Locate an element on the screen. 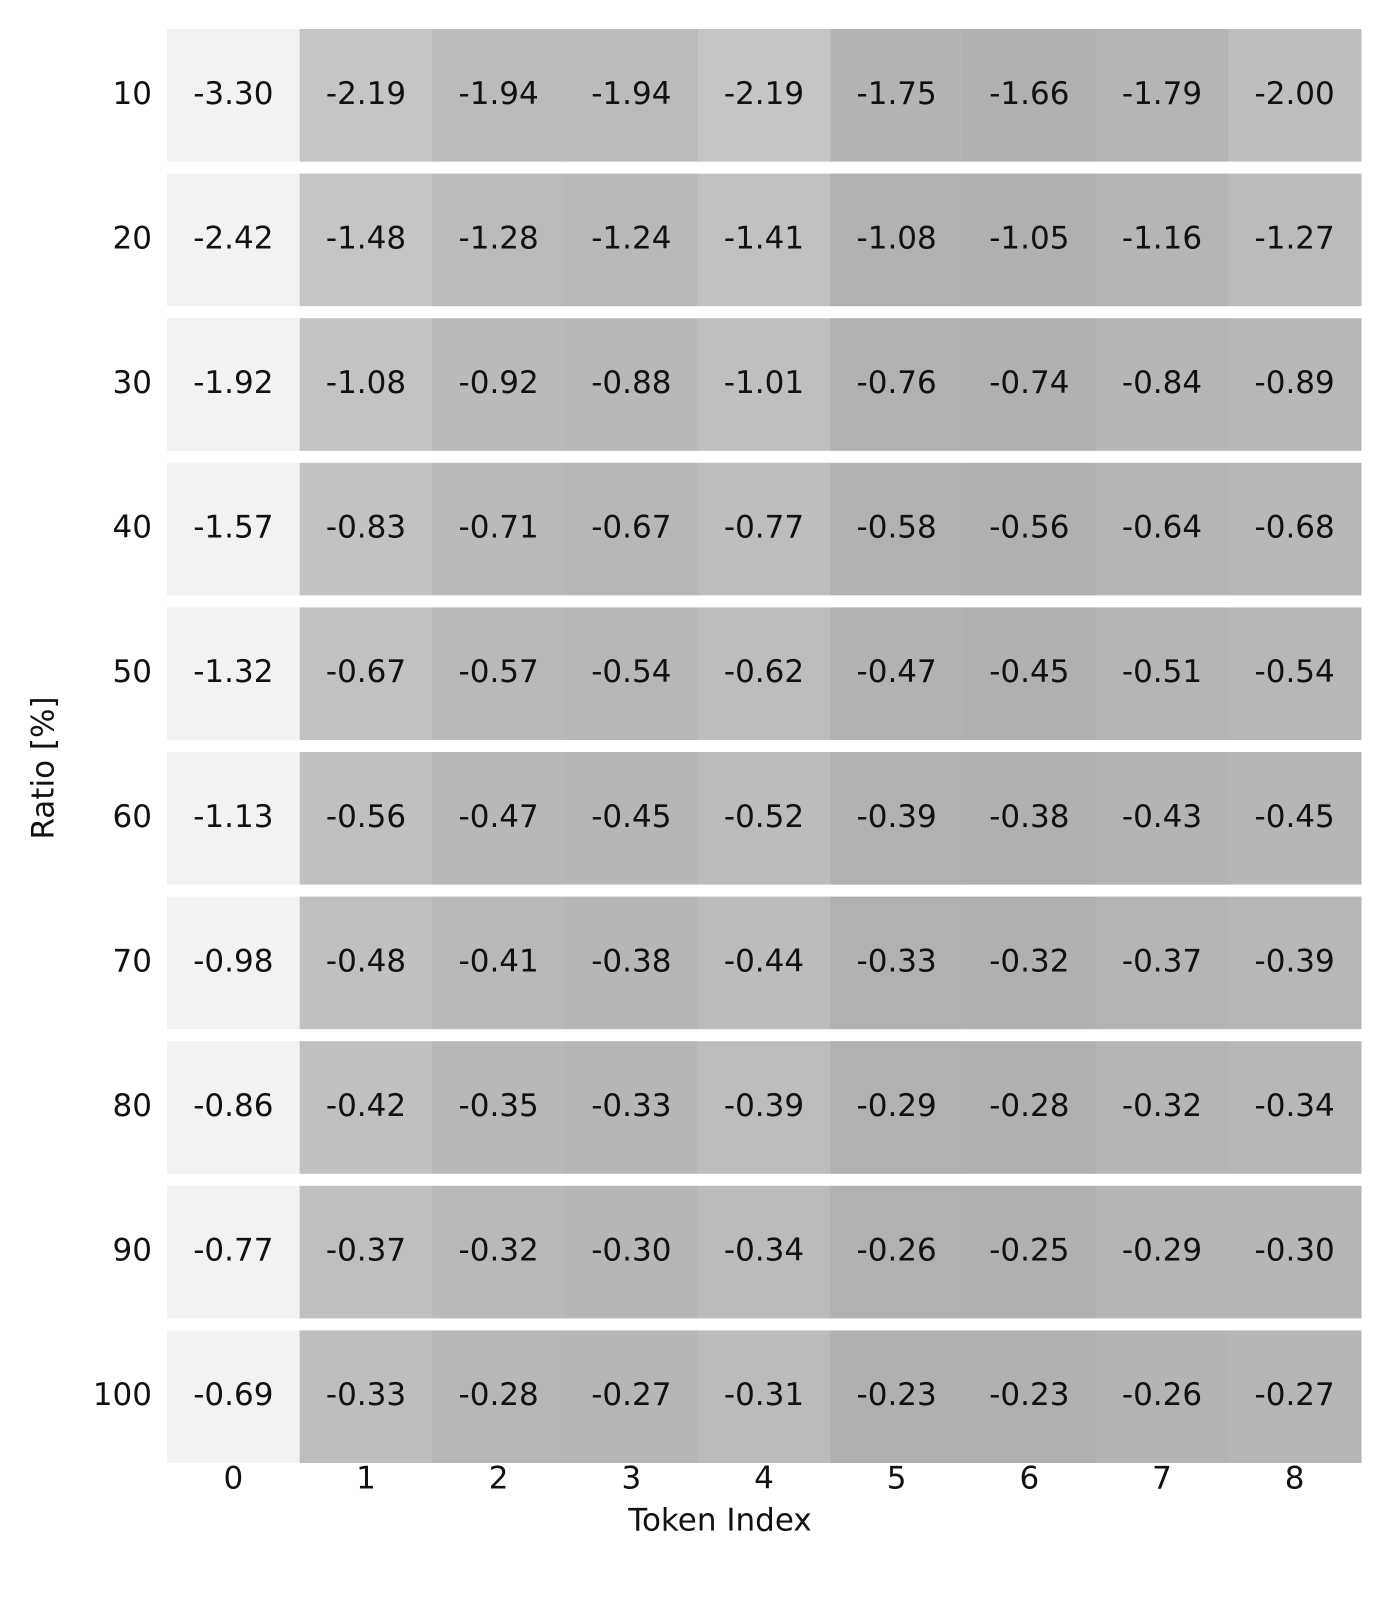  cell-label: -0.58 is located at coordinates (897, 528).